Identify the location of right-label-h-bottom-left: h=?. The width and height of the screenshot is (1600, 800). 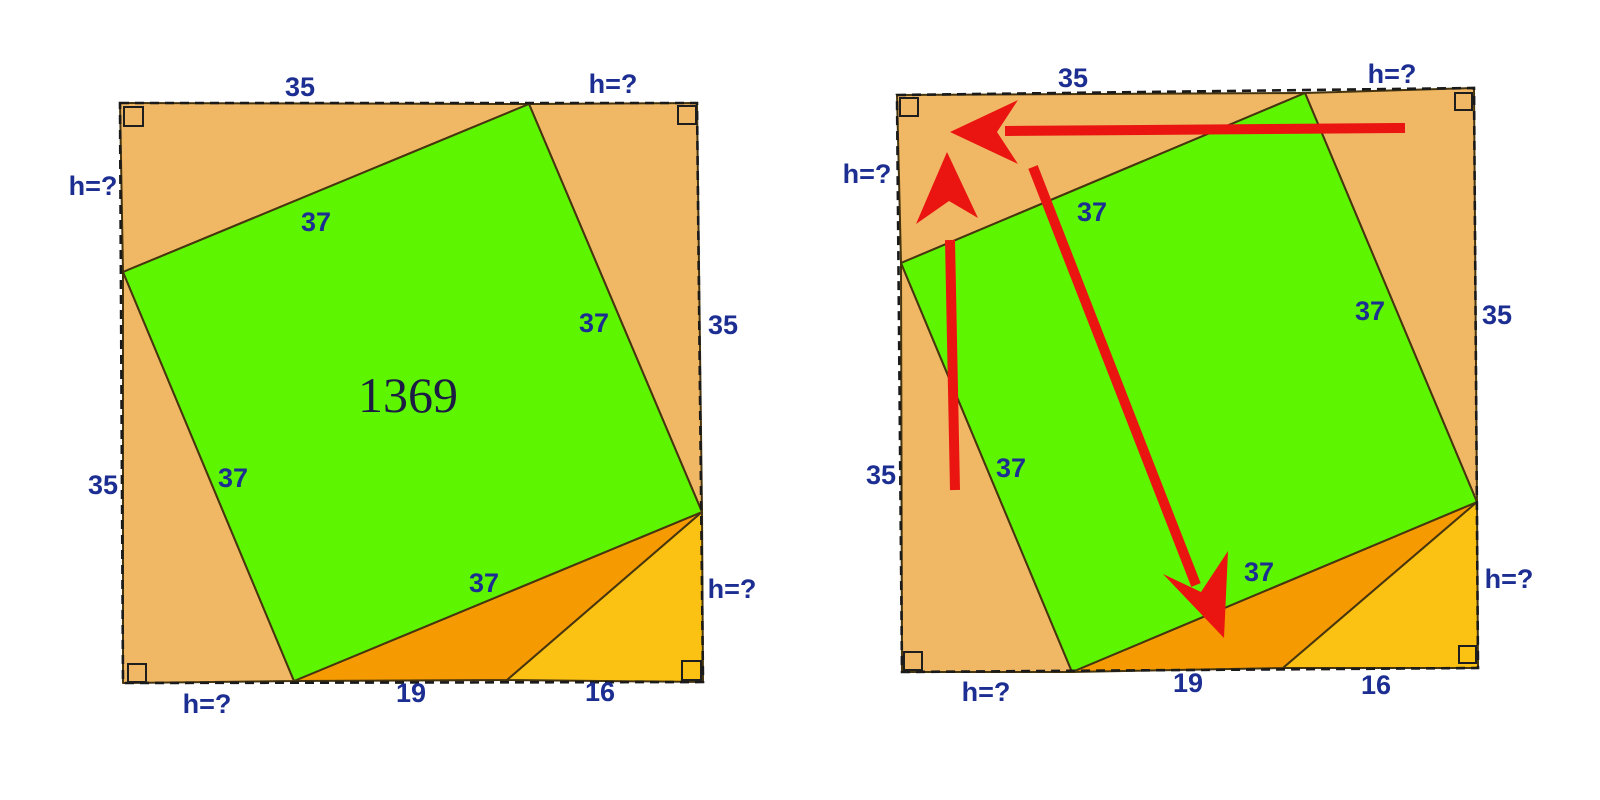
(986, 692).